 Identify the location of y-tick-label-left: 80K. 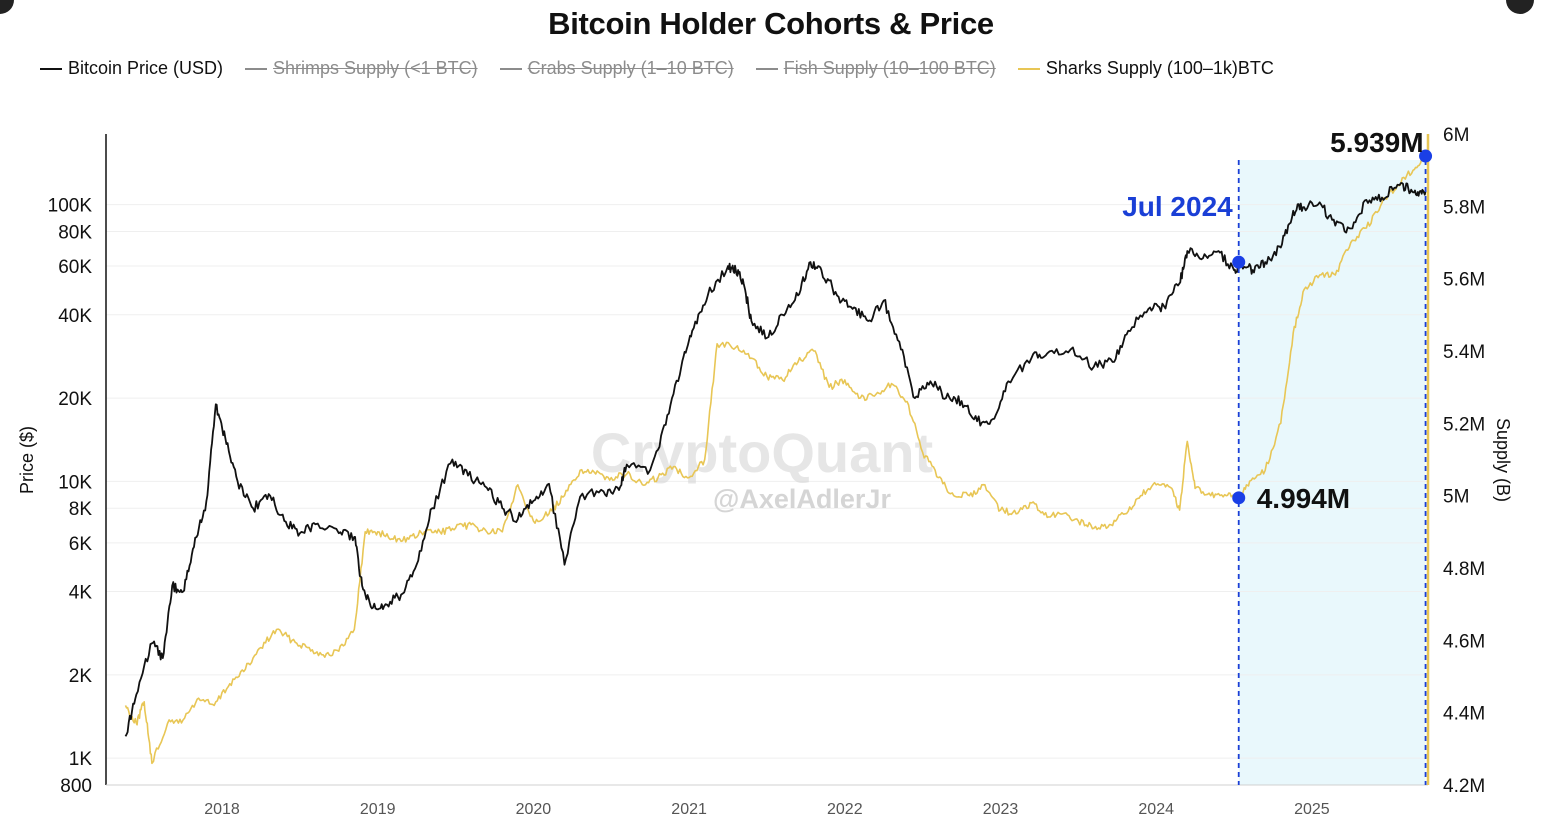
(75, 232).